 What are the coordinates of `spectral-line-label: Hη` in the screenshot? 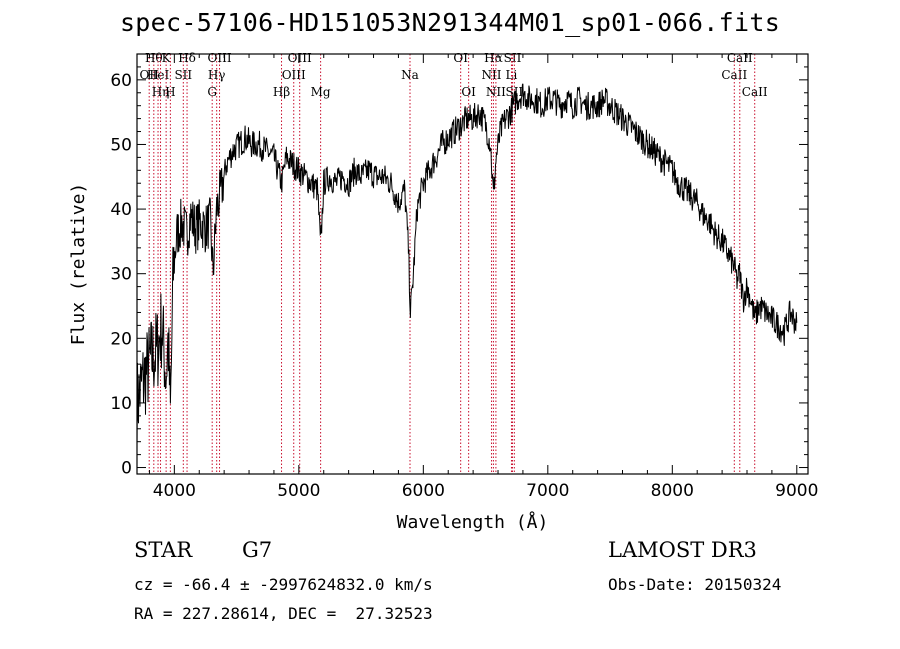 It's located at (161, 92).